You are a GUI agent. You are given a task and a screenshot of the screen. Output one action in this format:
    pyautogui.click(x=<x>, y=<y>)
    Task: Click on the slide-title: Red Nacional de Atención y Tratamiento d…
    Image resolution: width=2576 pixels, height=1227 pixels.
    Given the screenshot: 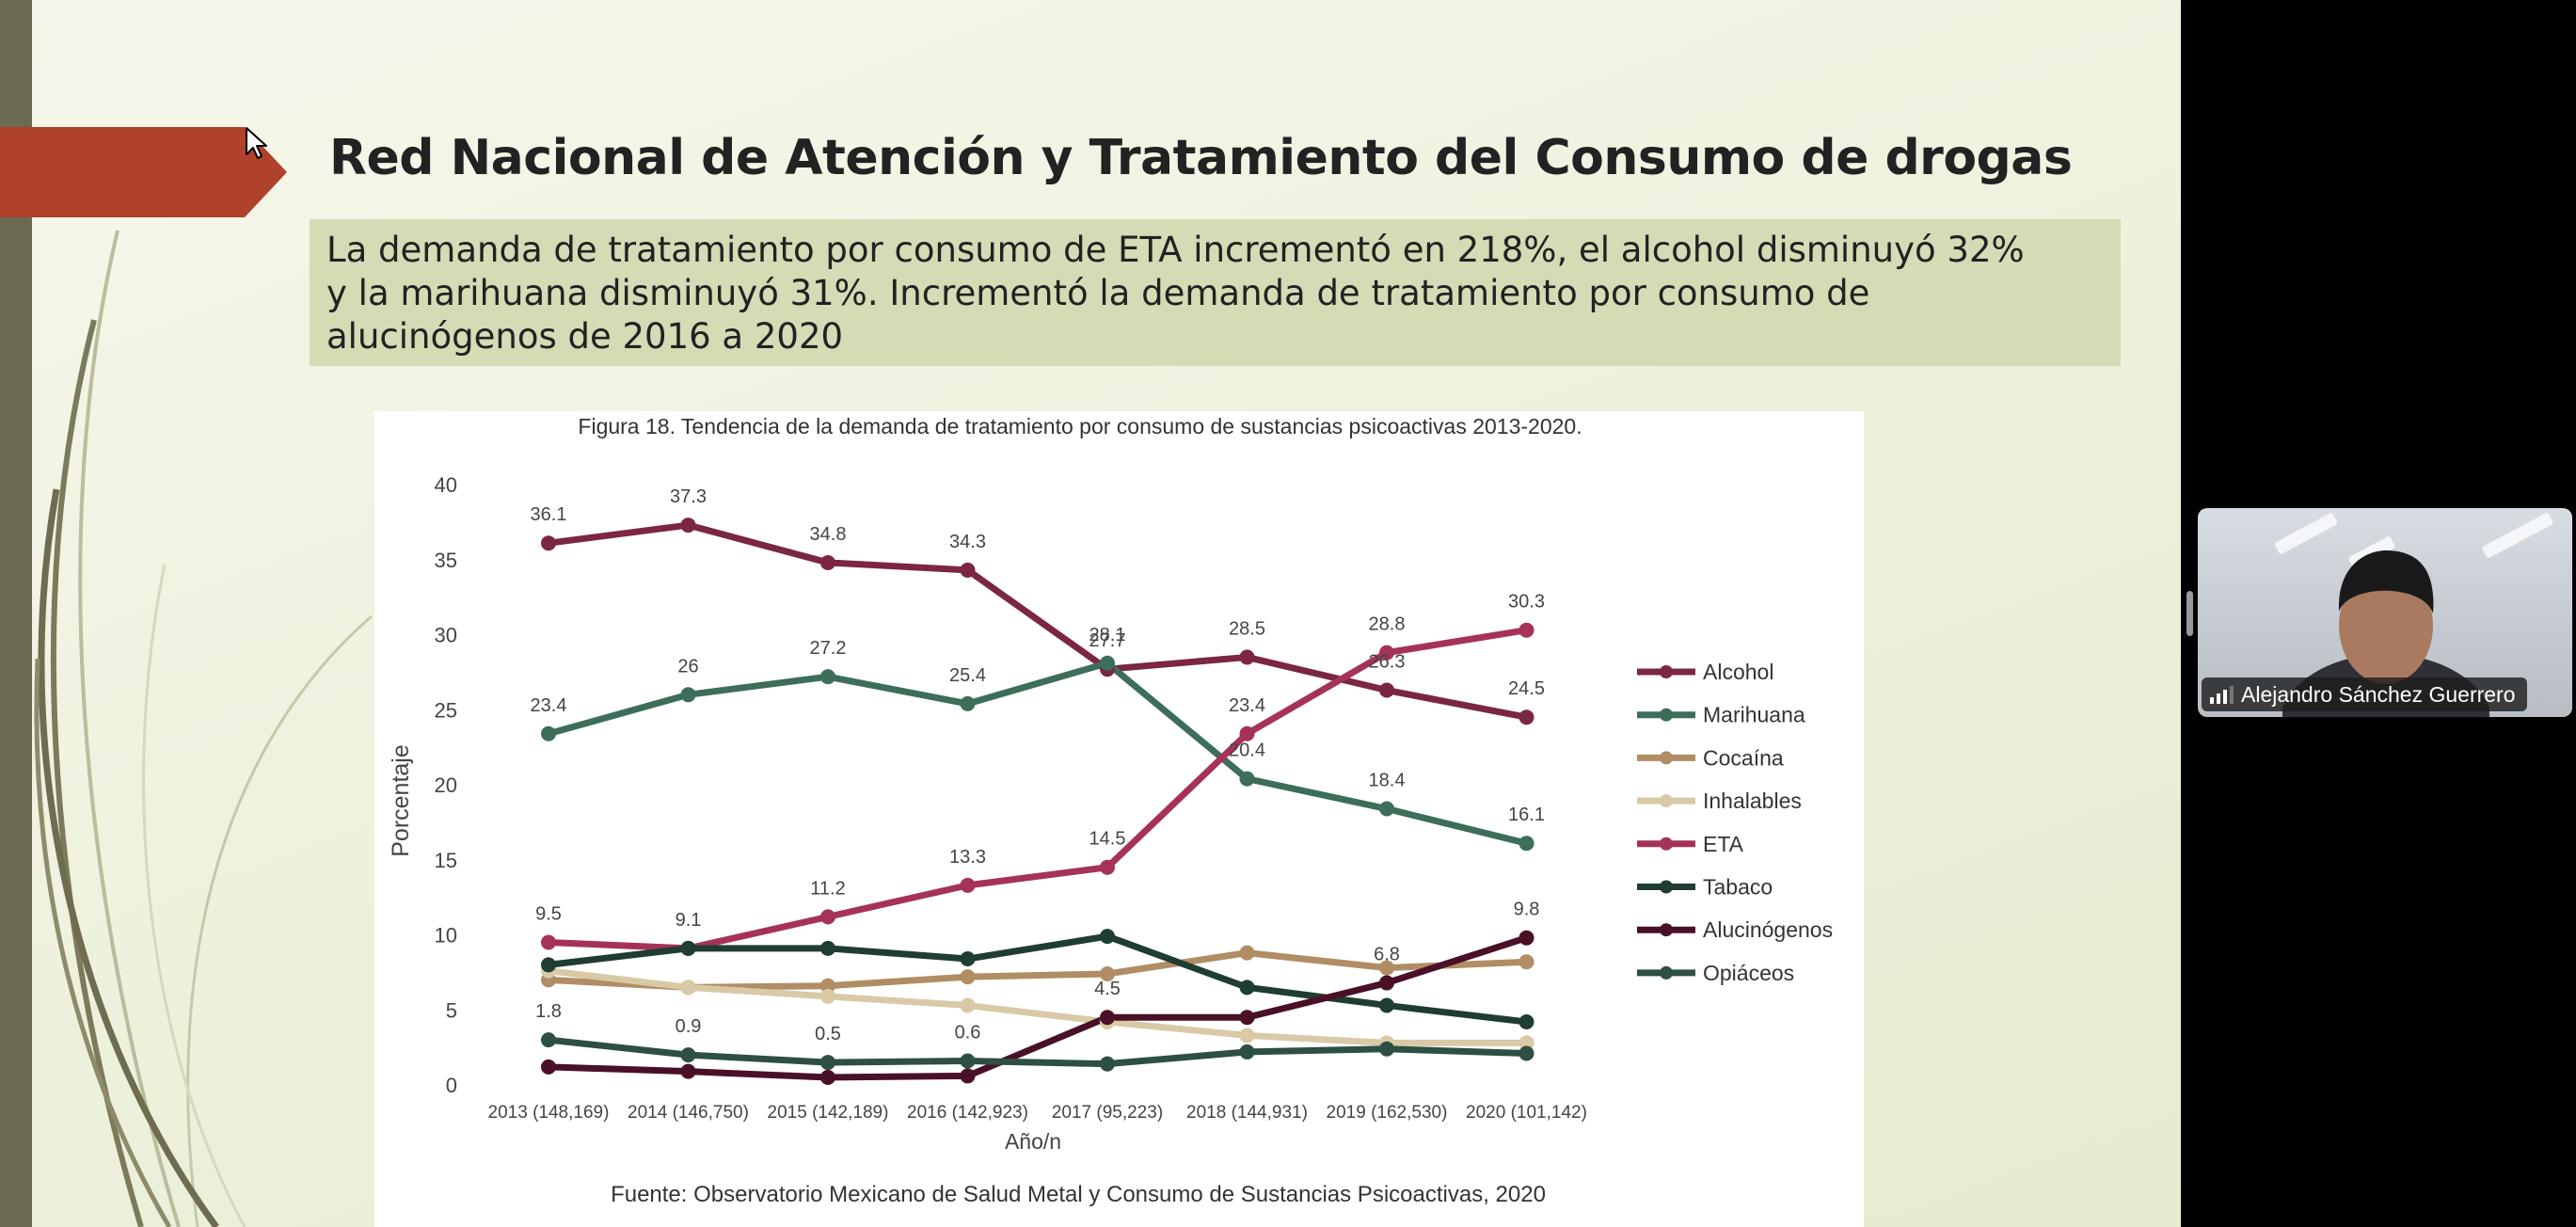 What is the action you would take?
    pyautogui.click(x=1201, y=158)
    